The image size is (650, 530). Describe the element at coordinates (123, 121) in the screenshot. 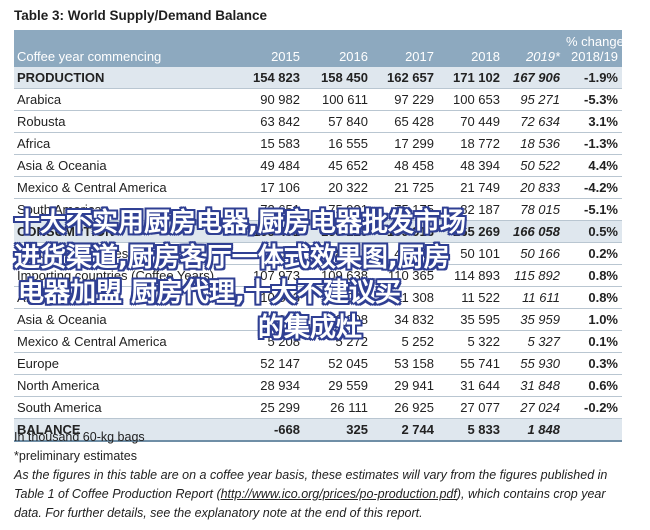

I see `row-label: Robusta` at that location.